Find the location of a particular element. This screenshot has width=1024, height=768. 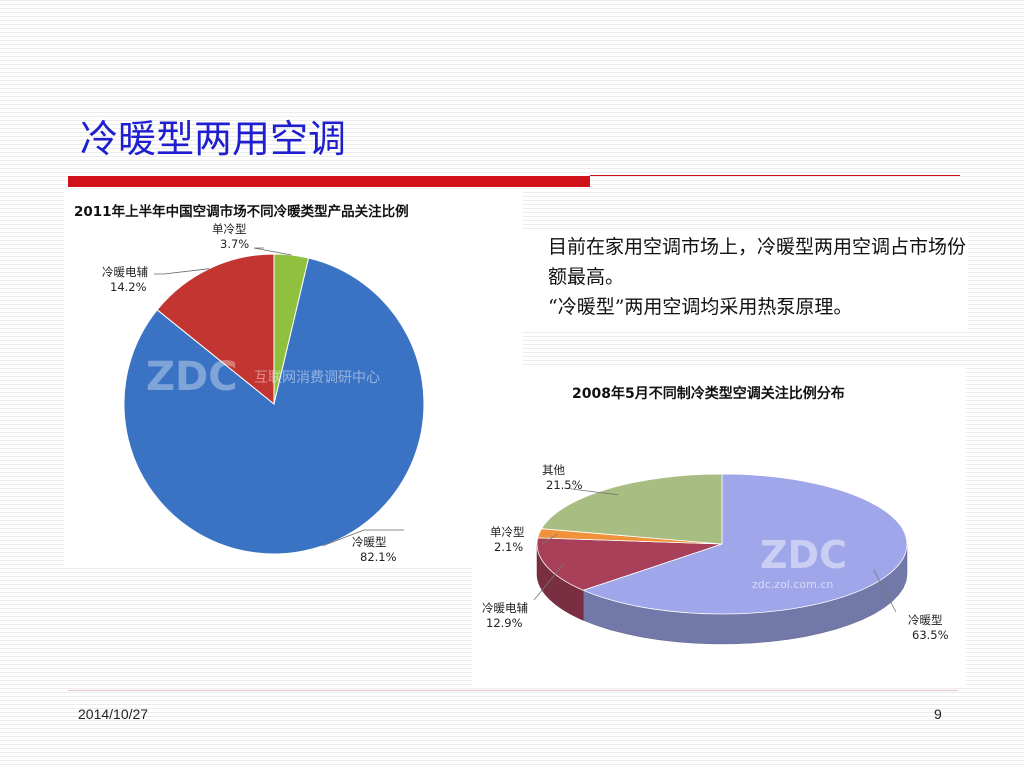

slice-label-2008-3: 单冷型 is located at coordinates (507, 532).